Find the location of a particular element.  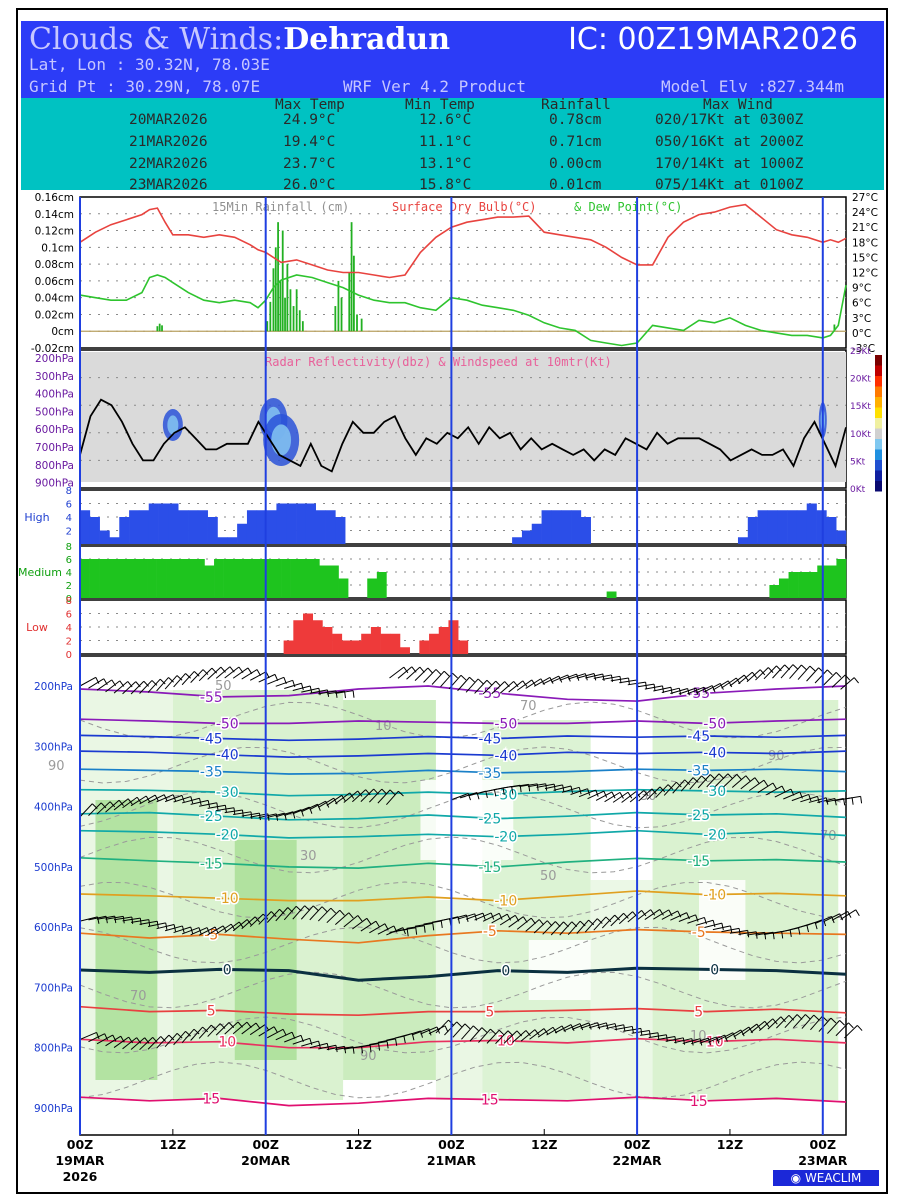

x-tick-label: 12Z is located at coordinates (730, 1144).